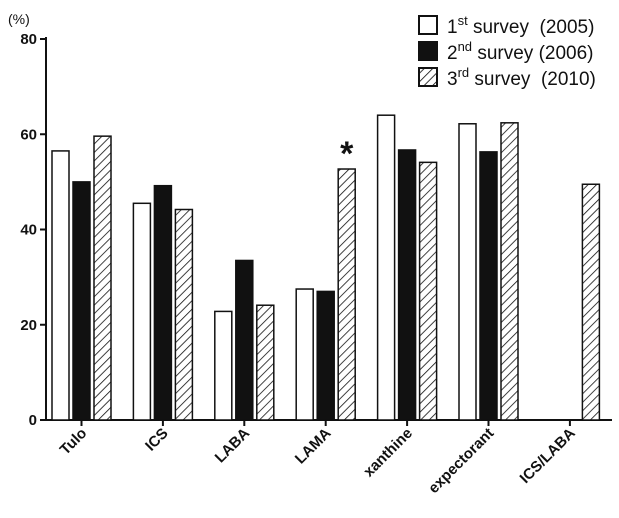 This screenshot has height=518, width=619. Describe the element at coordinates (313, 446) in the screenshot. I see `category-label: LAMA` at that location.